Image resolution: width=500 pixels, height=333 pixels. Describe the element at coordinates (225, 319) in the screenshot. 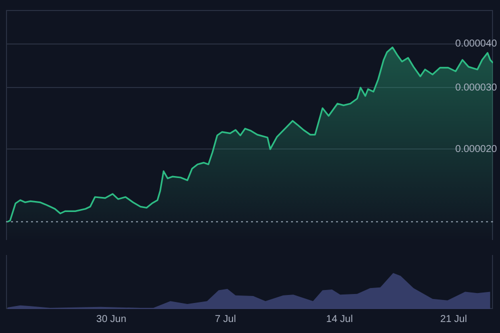

I see `x-tick-label: 7 Jul` at that location.